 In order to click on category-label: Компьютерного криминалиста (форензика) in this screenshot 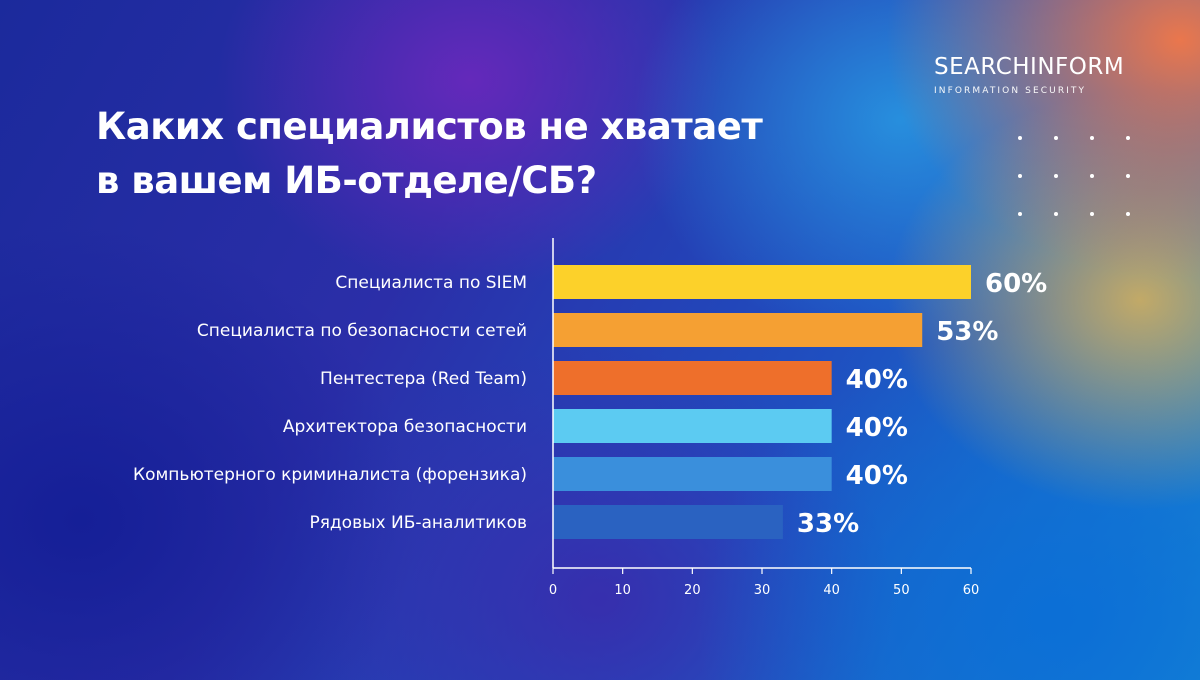, I will do `click(330, 475)`.